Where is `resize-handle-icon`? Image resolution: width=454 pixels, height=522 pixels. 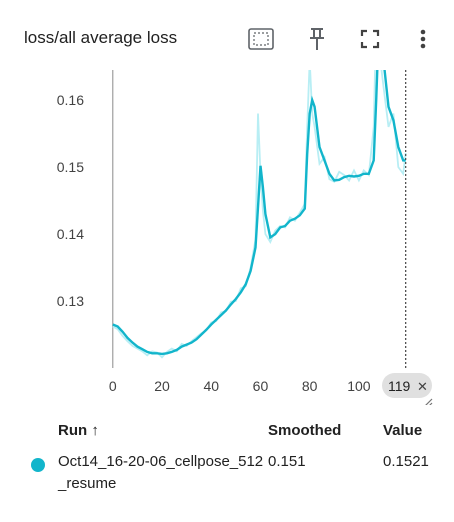
resize-handle-icon is located at coordinates (428, 401).